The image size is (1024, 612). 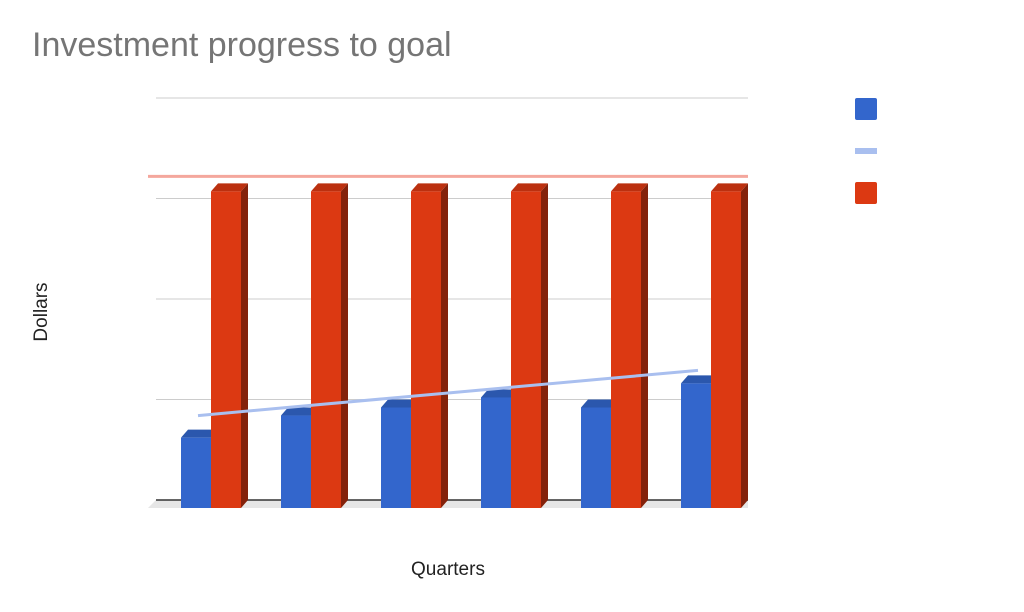 I want to click on y-axis-label: Dollars, so click(x=41, y=311).